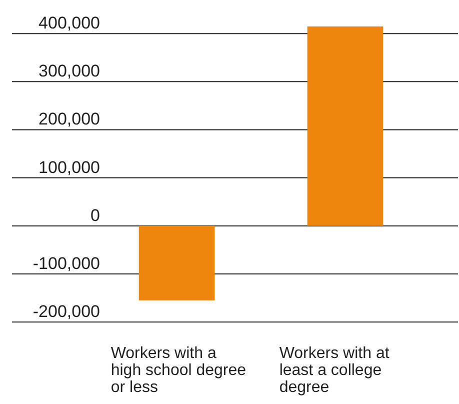 This screenshot has height=404, width=459. I want to click on x-tick-label: Workers with a high school degree or less, so click(178, 370).